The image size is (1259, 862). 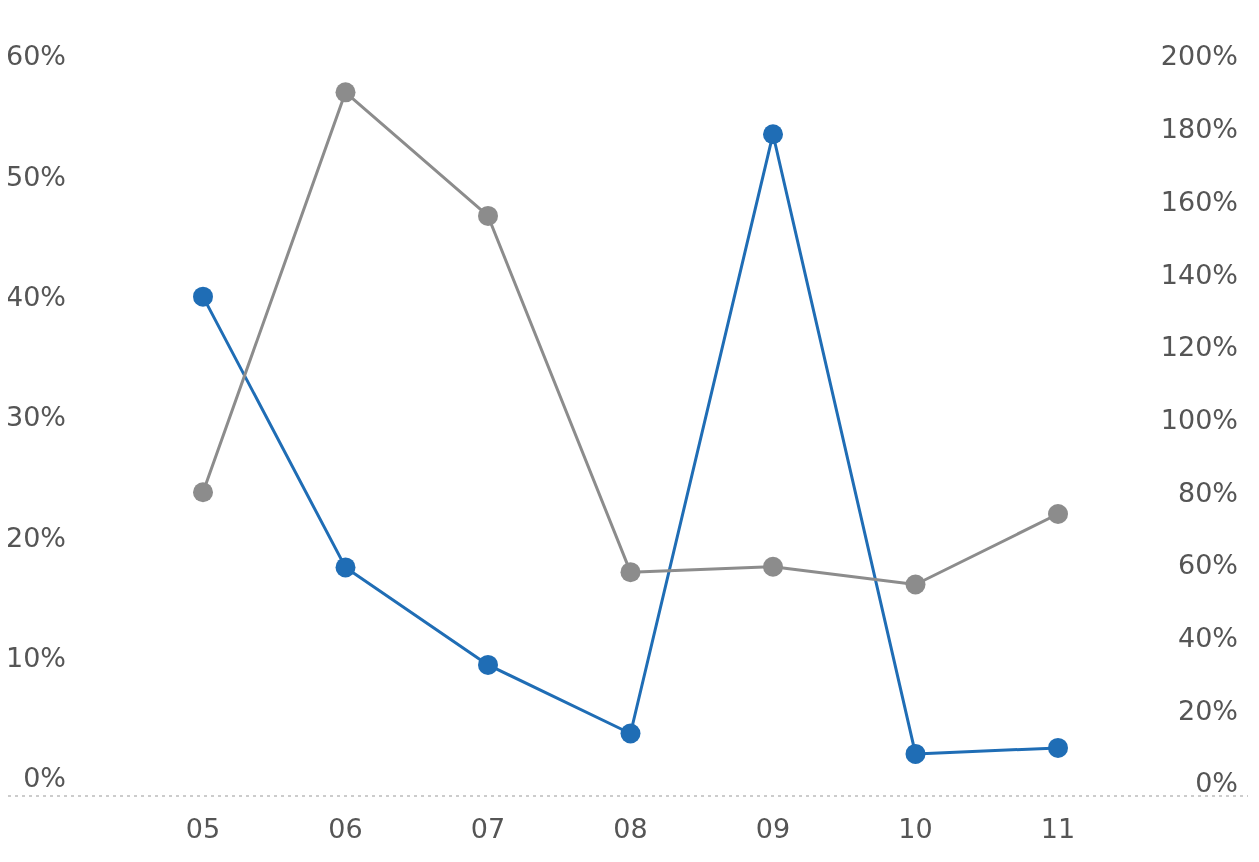 I want to click on y2-tick-label: 140%, so click(x=1199, y=274).